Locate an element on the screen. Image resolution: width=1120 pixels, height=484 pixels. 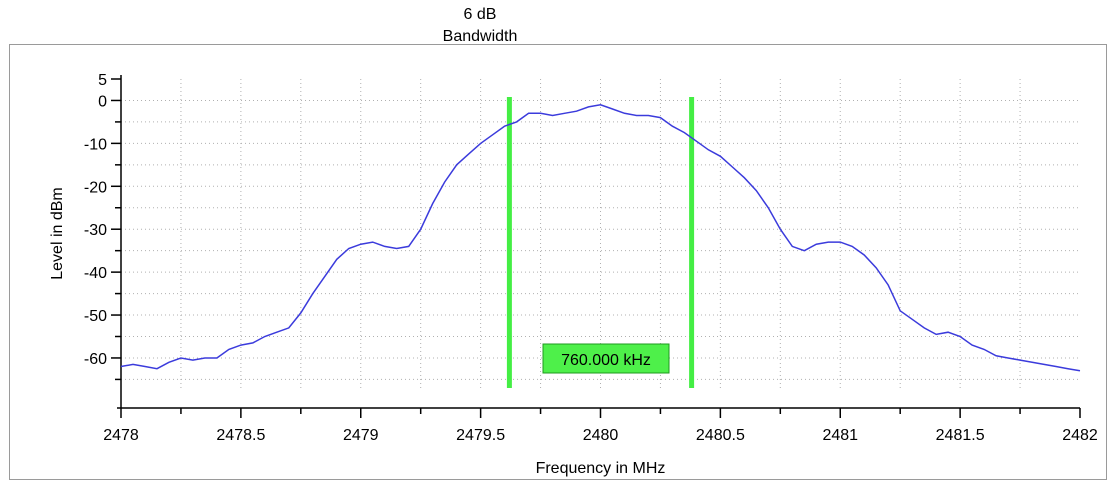
x-tick-label: 2482 is located at coordinates (1080, 435).